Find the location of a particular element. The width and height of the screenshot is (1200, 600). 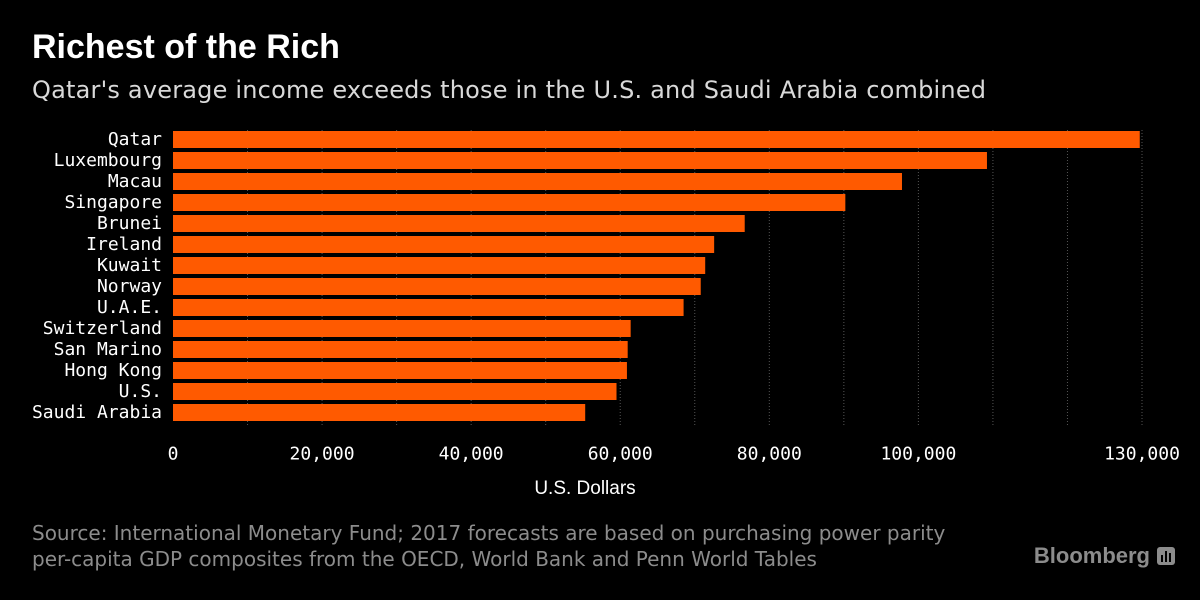

x-tick-label: 80,000 is located at coordinates (769, 454).